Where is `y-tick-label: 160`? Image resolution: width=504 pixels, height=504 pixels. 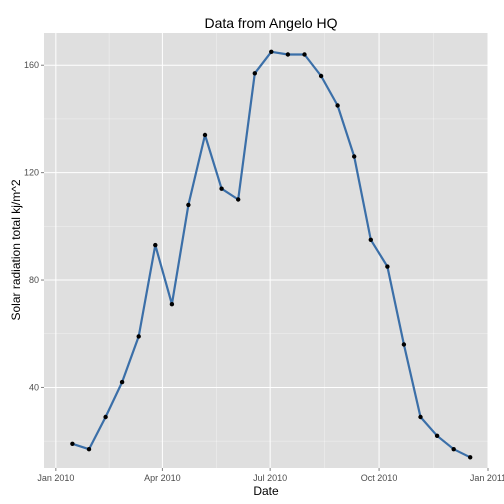 y-tick-label: 160 is located at coordinates (31, 65).